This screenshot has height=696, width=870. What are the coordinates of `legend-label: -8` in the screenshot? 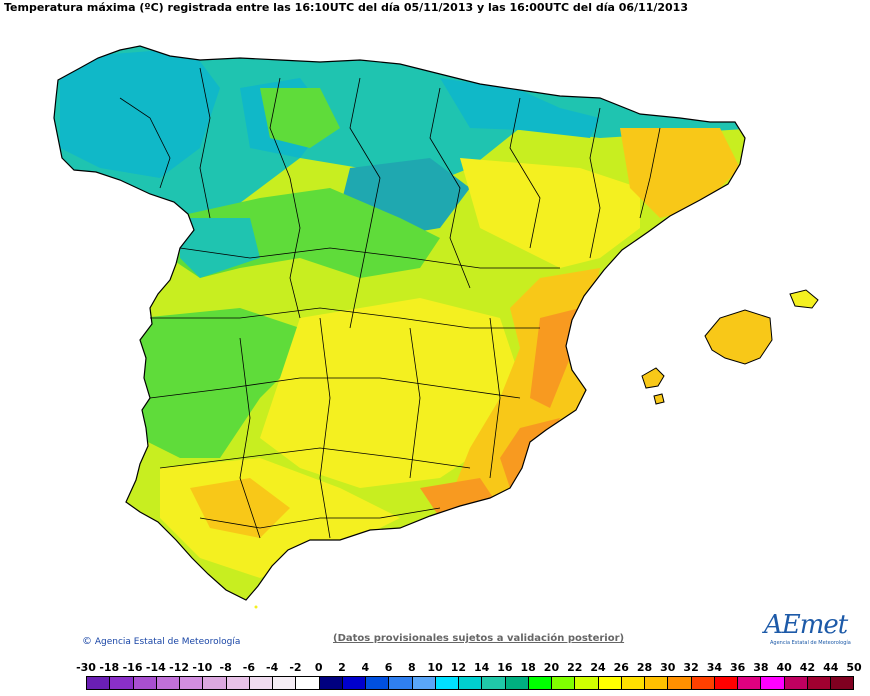 It's located at (225, 667).